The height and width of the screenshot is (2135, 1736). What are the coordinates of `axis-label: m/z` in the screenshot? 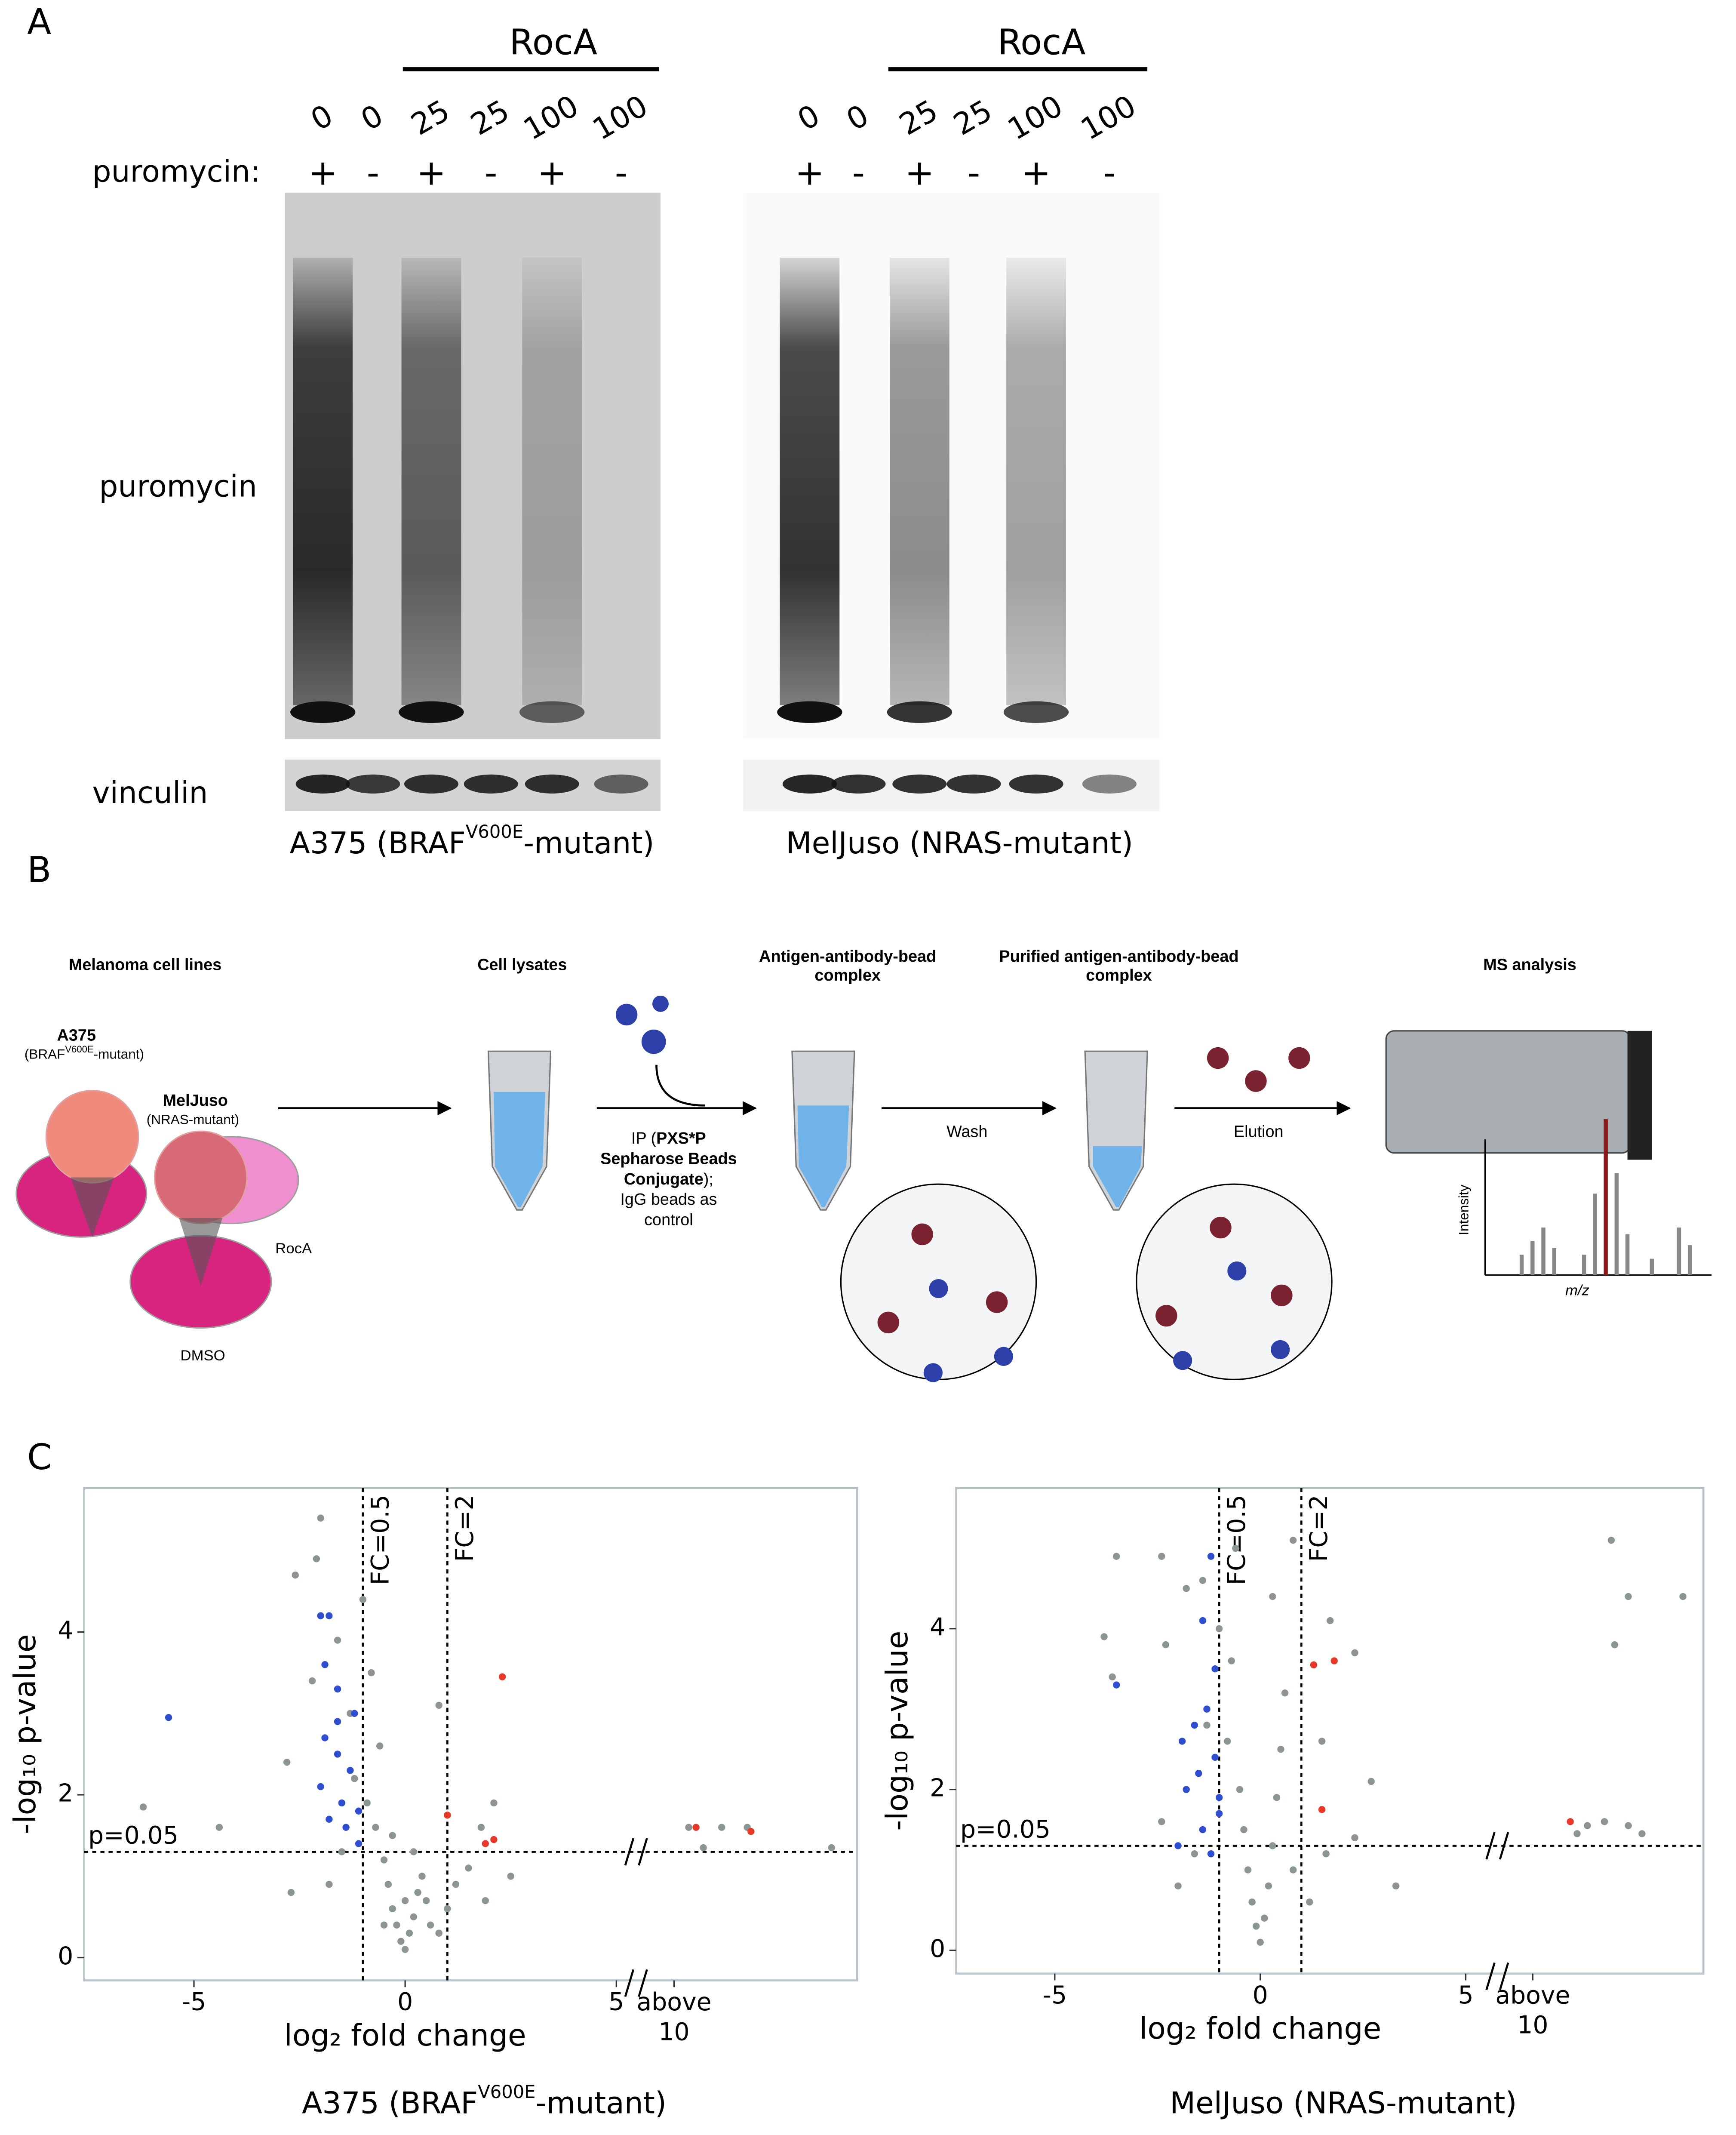 It's located at (1577, 1291).